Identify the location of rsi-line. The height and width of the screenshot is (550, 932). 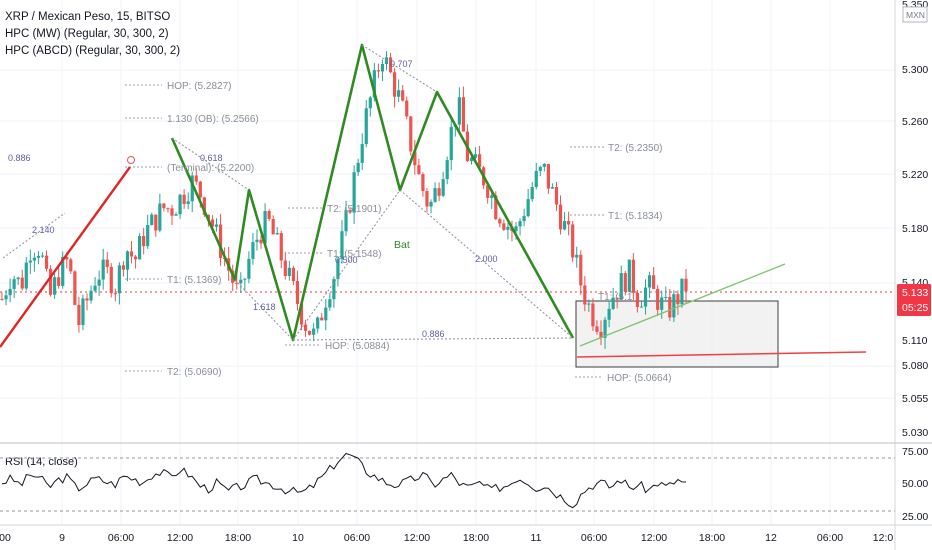
(344, 480).